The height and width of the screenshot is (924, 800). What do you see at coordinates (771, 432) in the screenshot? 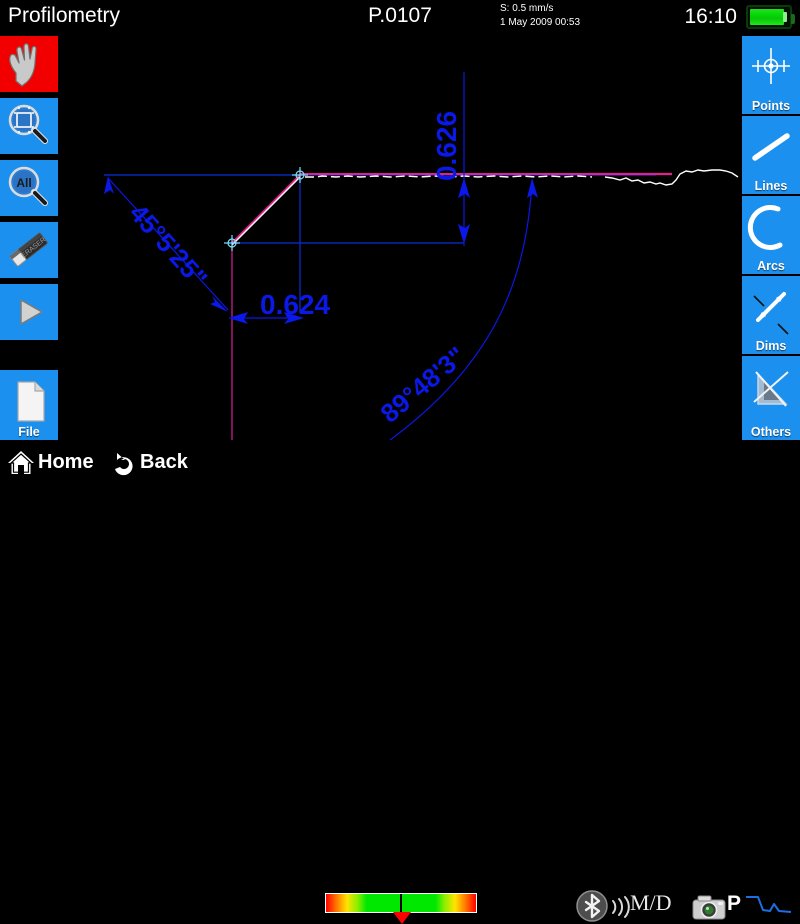
I see `sidebar-item-others-label: Others` at bounding box center [771, 432].